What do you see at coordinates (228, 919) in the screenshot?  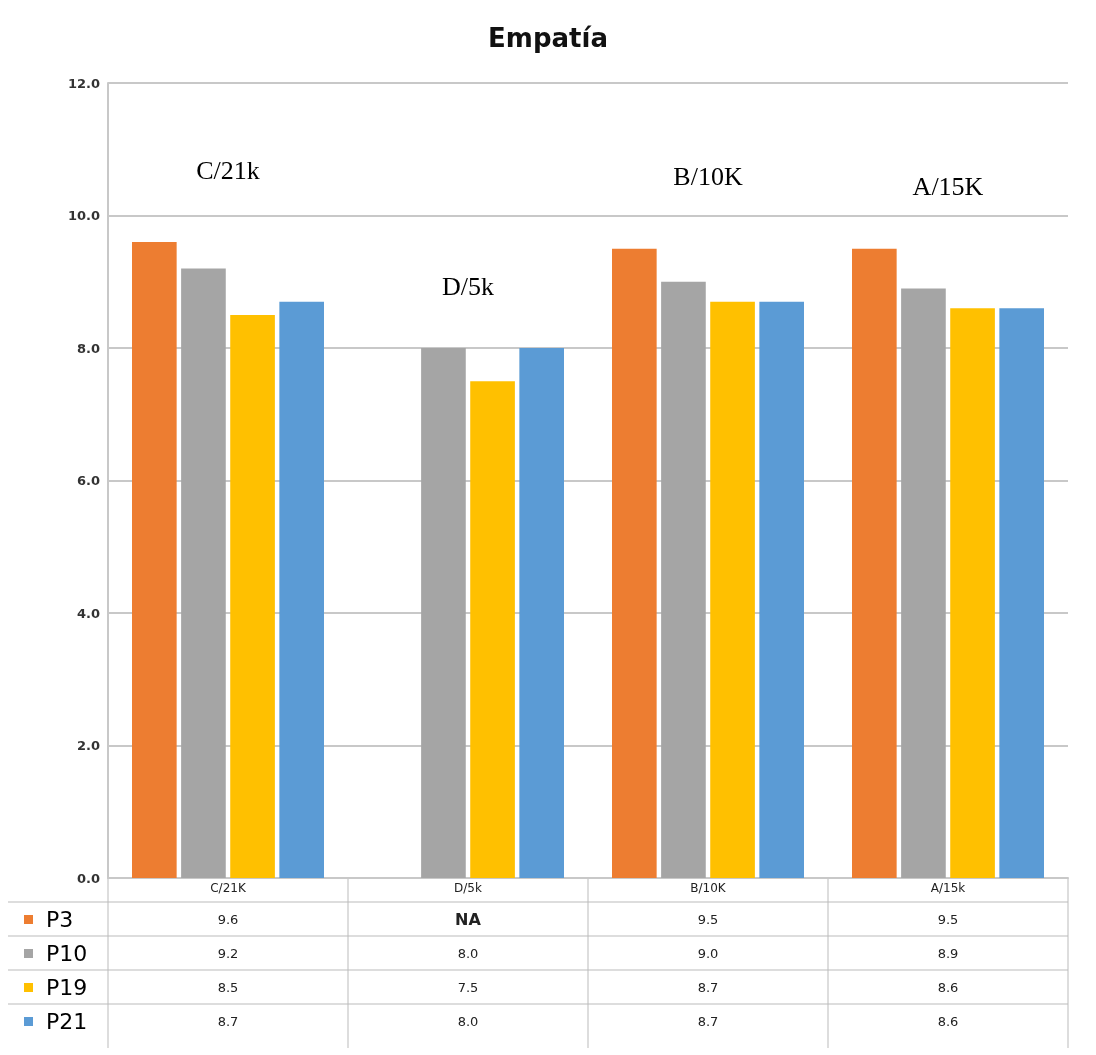 I see `data-label: 9.6` at bounding box center [228, 919].